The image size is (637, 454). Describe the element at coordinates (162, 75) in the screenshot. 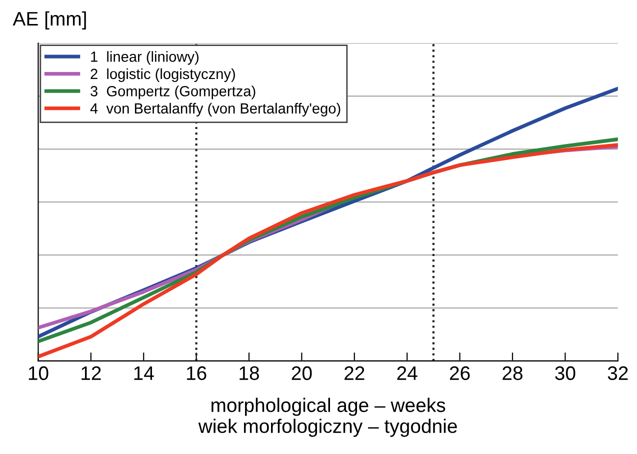

I see `legend-label: 2 logistic (logistyczny)` at that location.